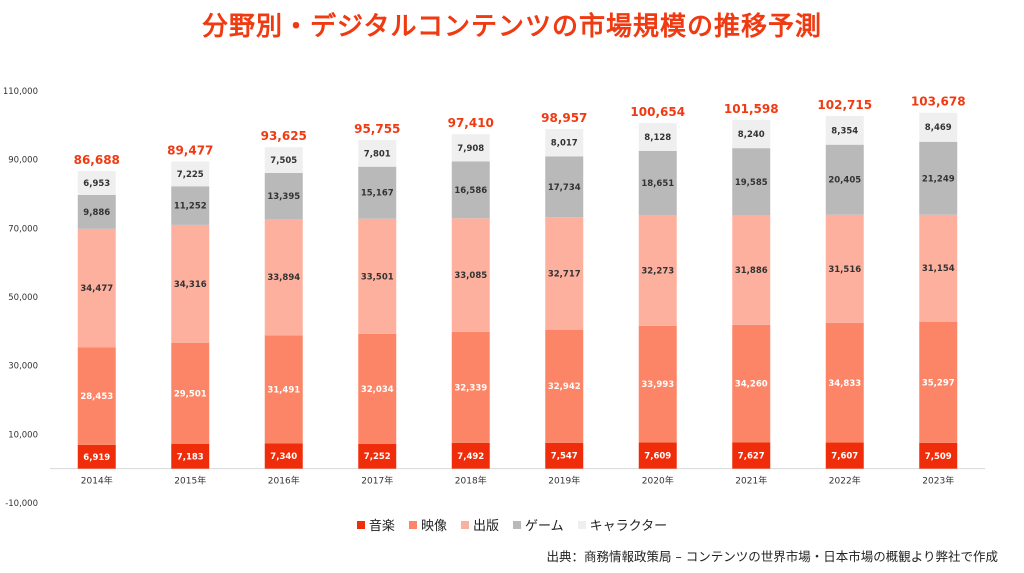  I want to click on y-tick-label: 50,000, so click(23, 298).